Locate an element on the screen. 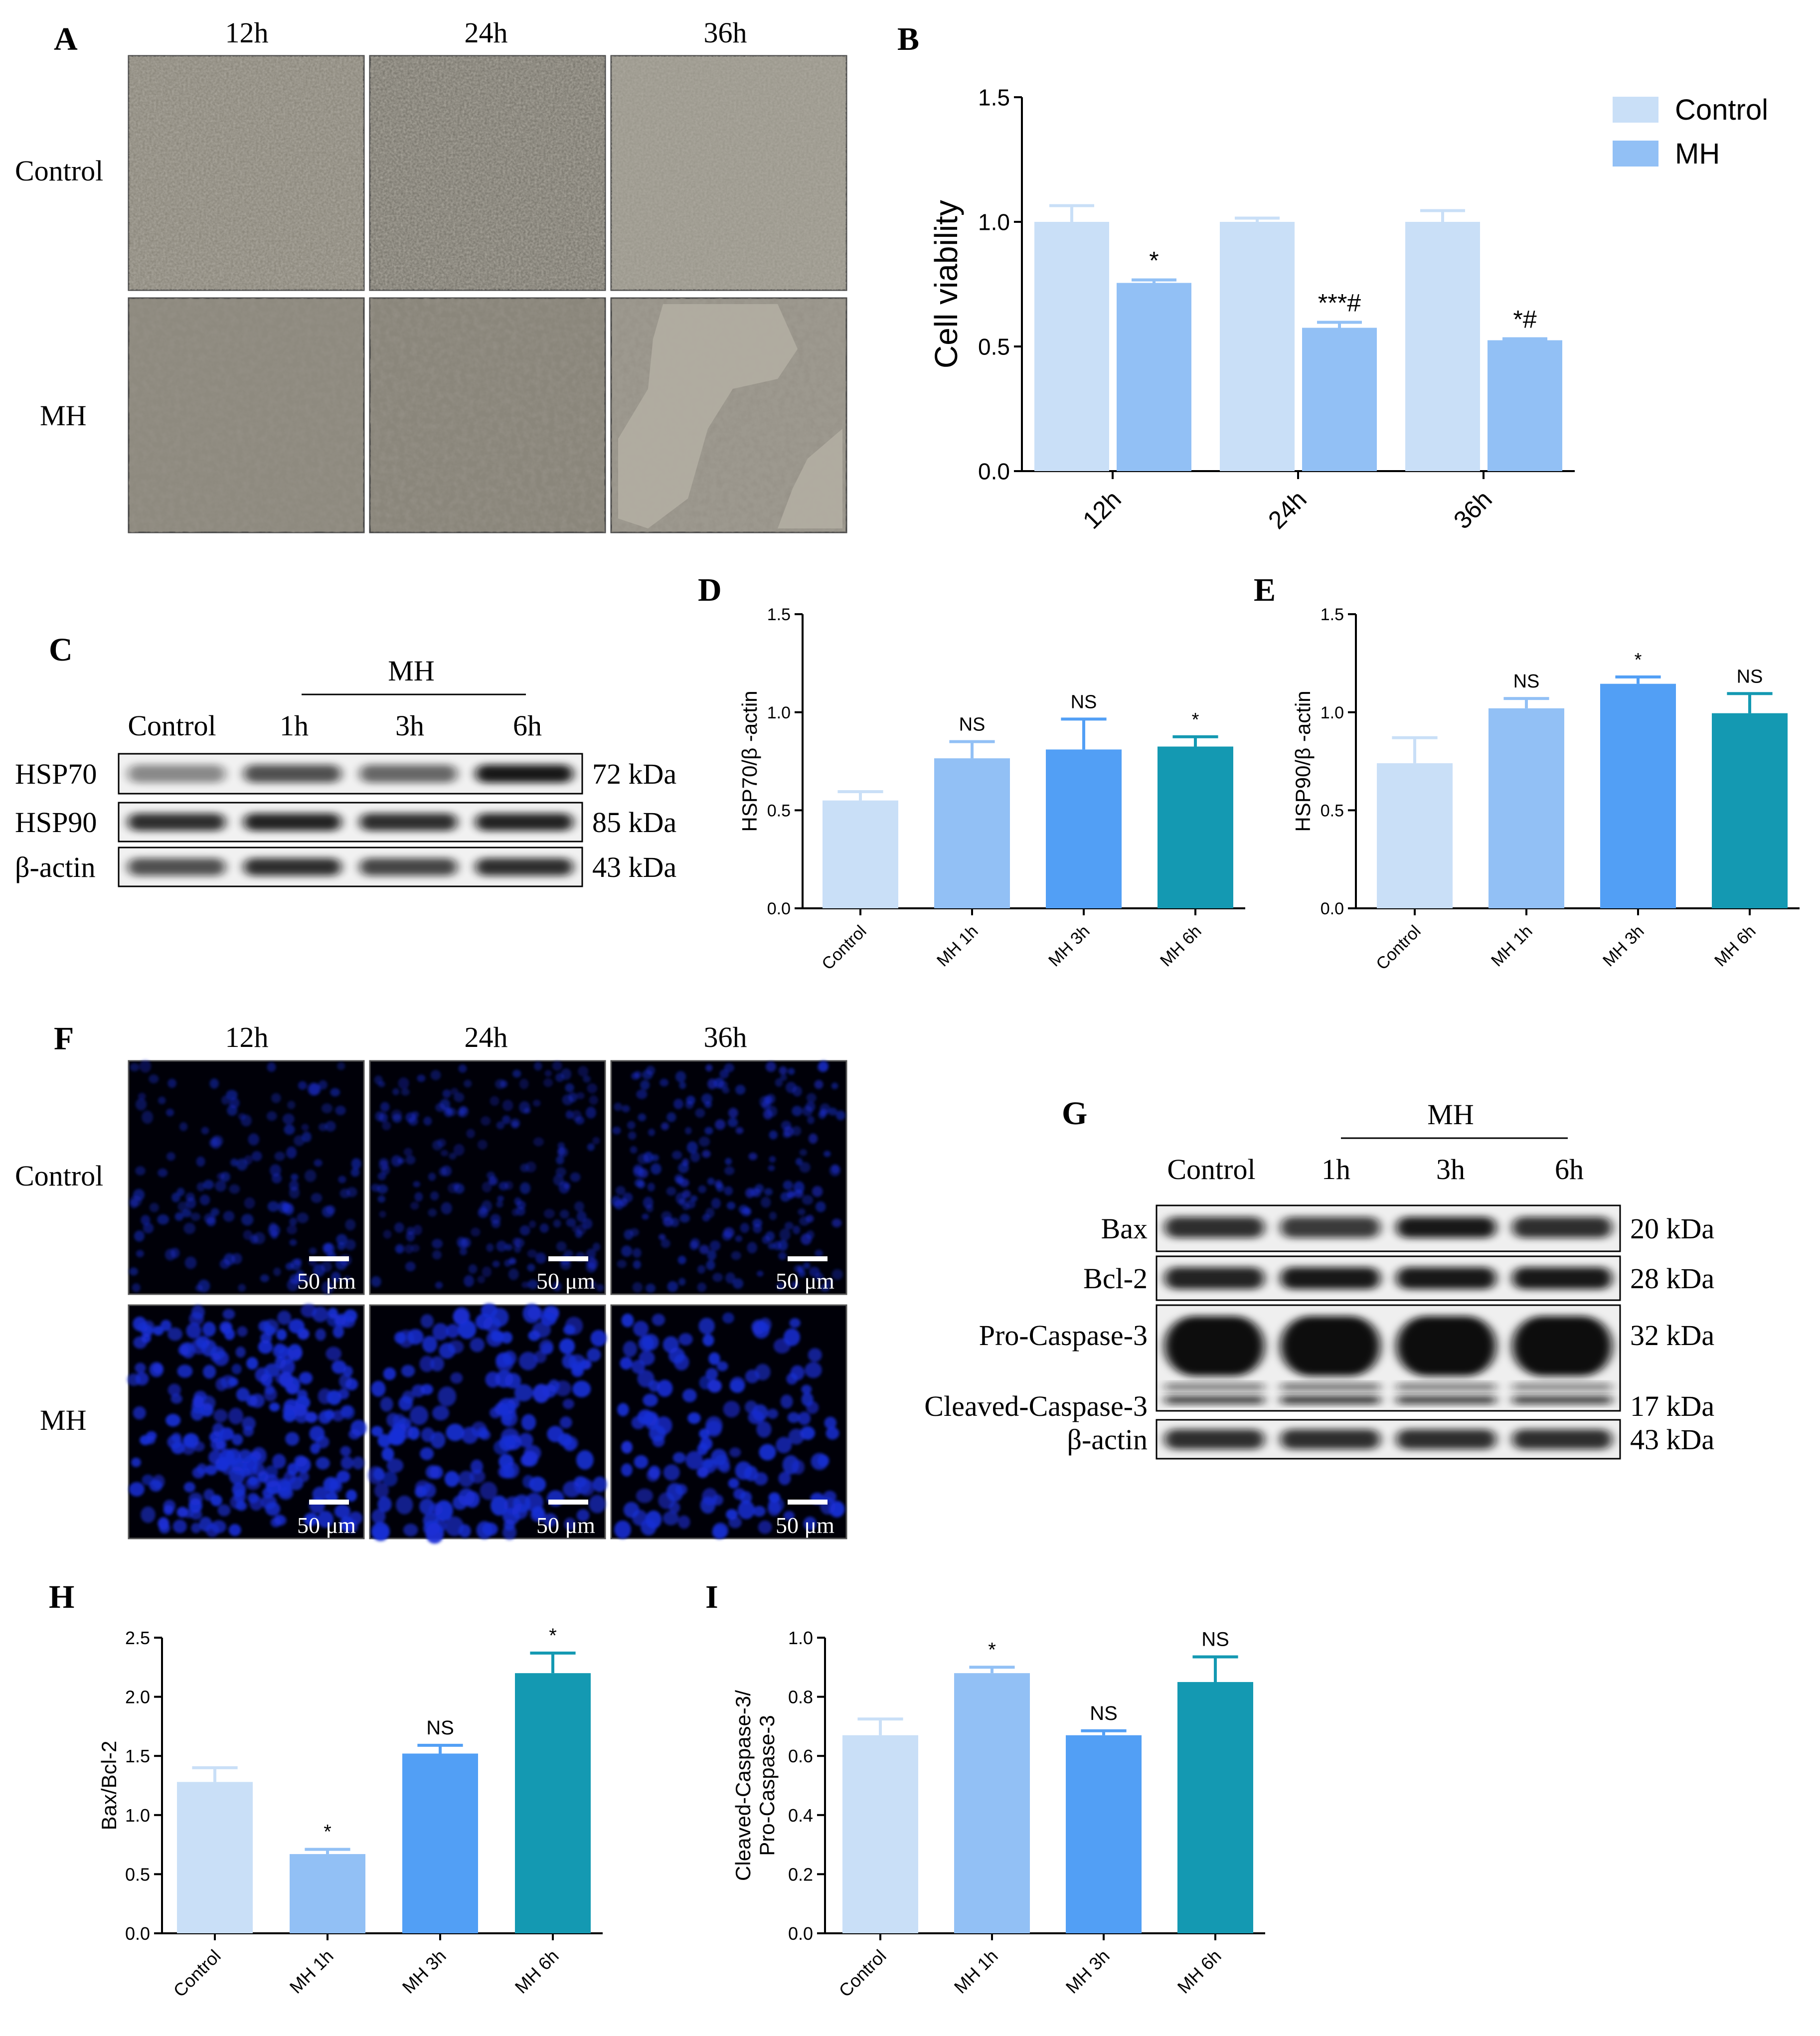 This screenshot has height=2036, width=1820. panel-label-b: B is located at coordinates (908, 39).